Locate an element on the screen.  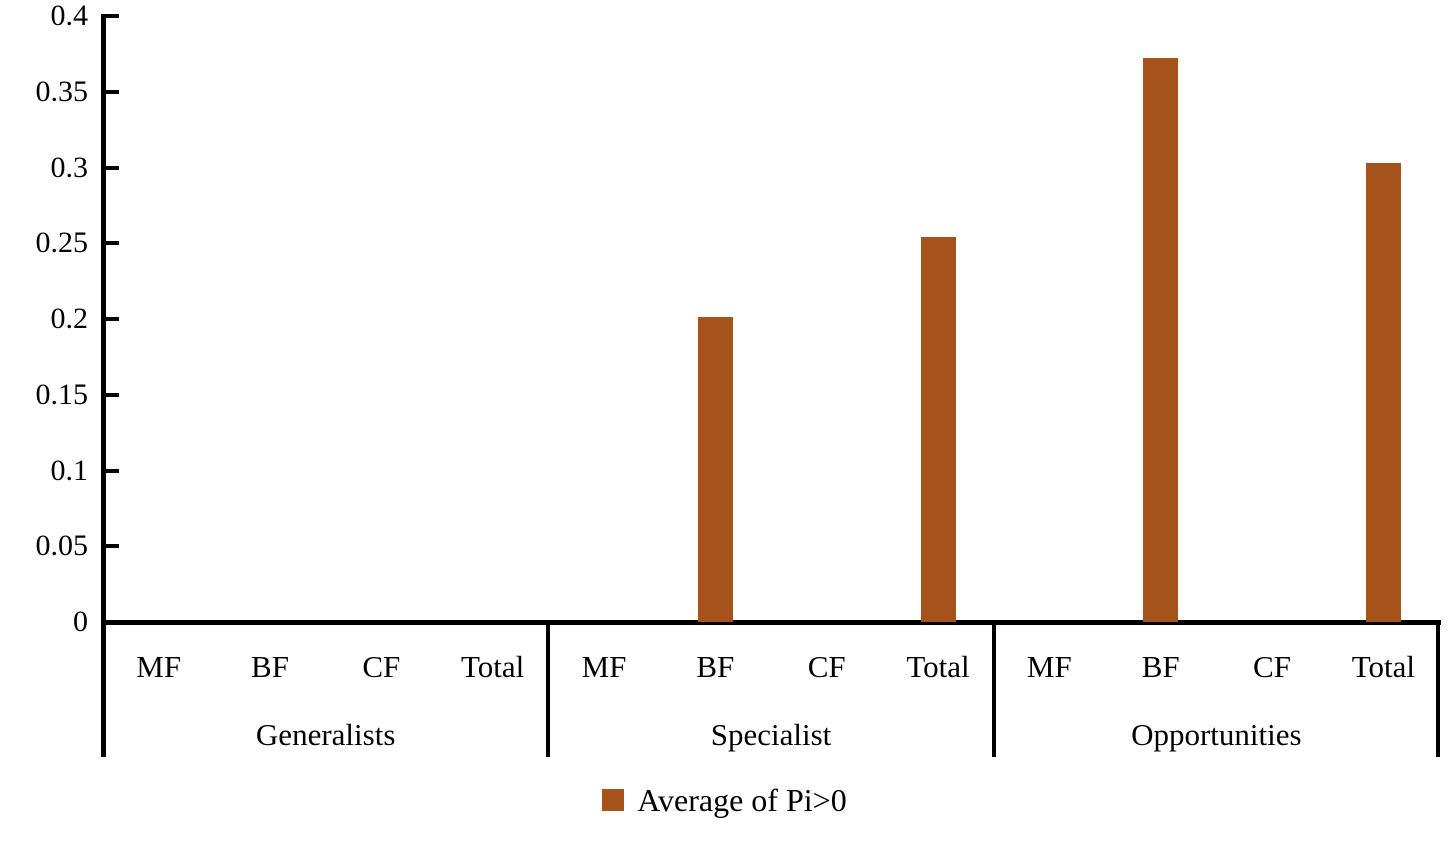
y-tick-label: 0.1 is located at coordinates (69, 470).